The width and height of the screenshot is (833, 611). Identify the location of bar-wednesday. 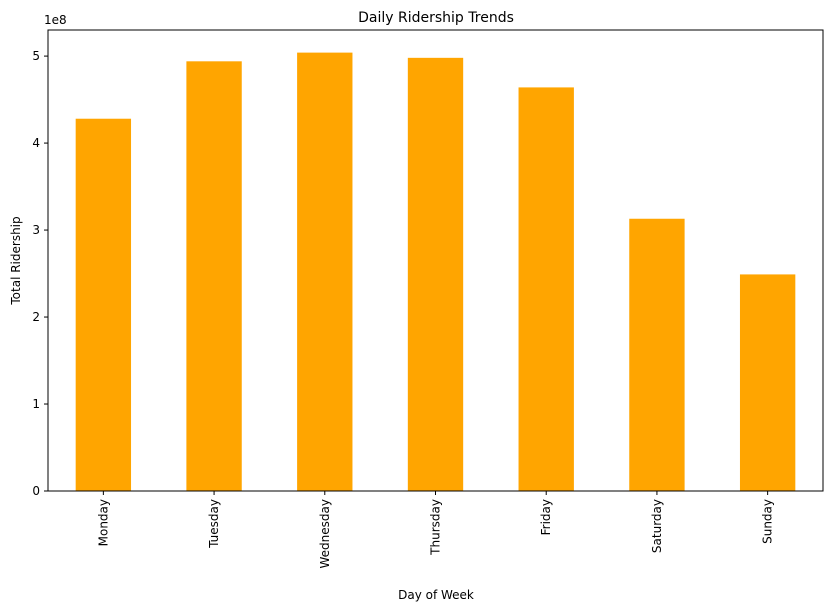
(325, 272).